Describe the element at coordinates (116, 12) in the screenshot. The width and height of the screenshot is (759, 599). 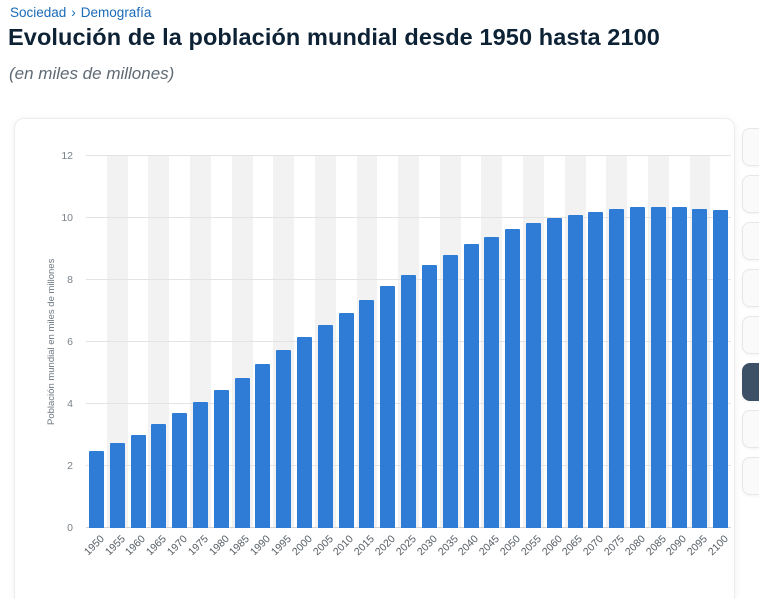
I see `breadcrumb-link-demografia: Demografía` at that location.